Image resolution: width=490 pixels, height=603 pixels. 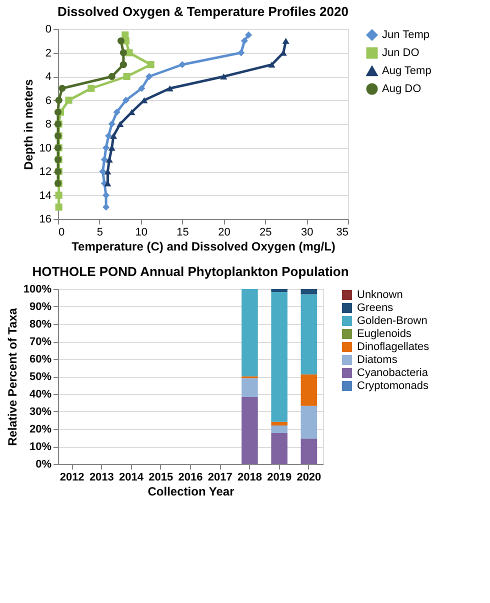 I want to click on chart-title: Dissolved Oxygen & Temperature Profiles 2020, so click(x=203, y=11).